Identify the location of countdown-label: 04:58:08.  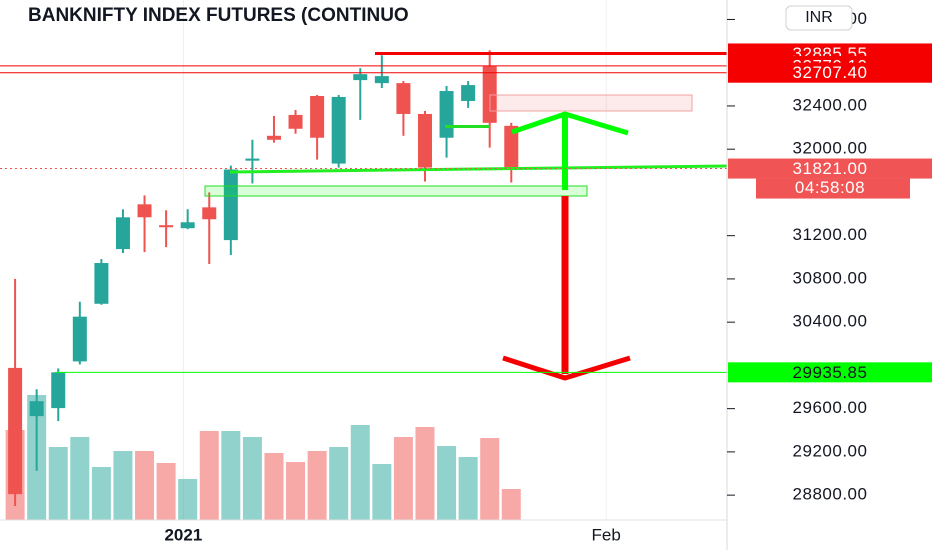
(830, 187).